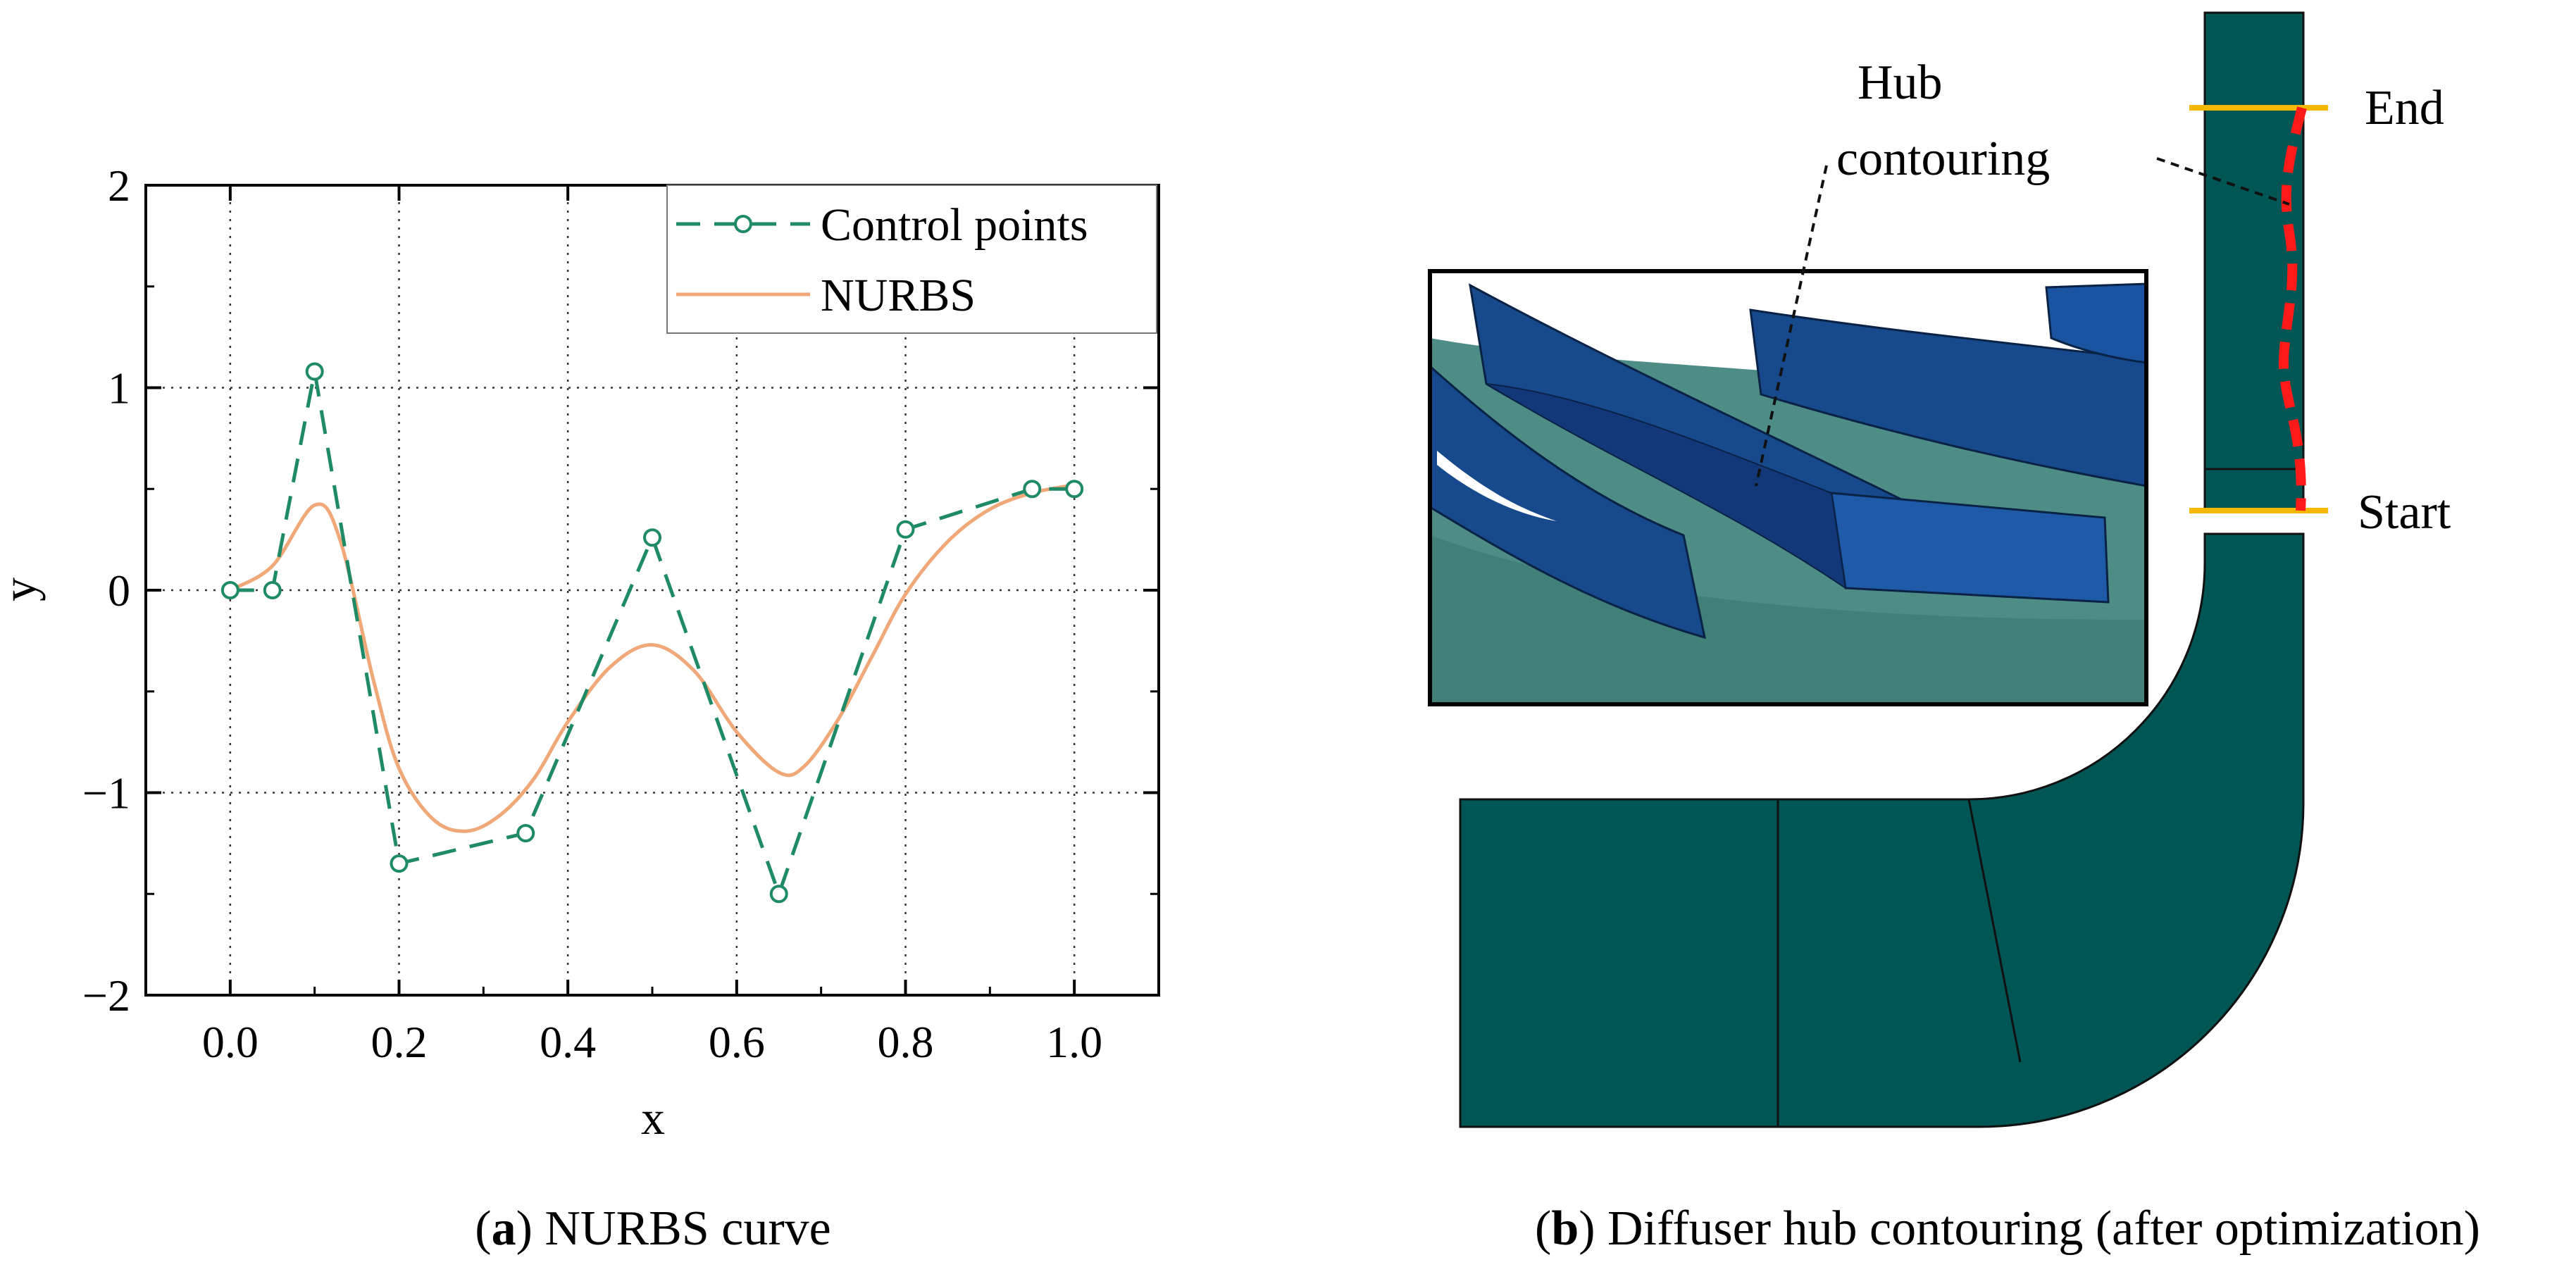 This screenshot has height=1267, width=2576. Describe the element at coordinates (1943, 159) in the screenshot. I see `hub-contouring-label-line2: contouring` at that location.